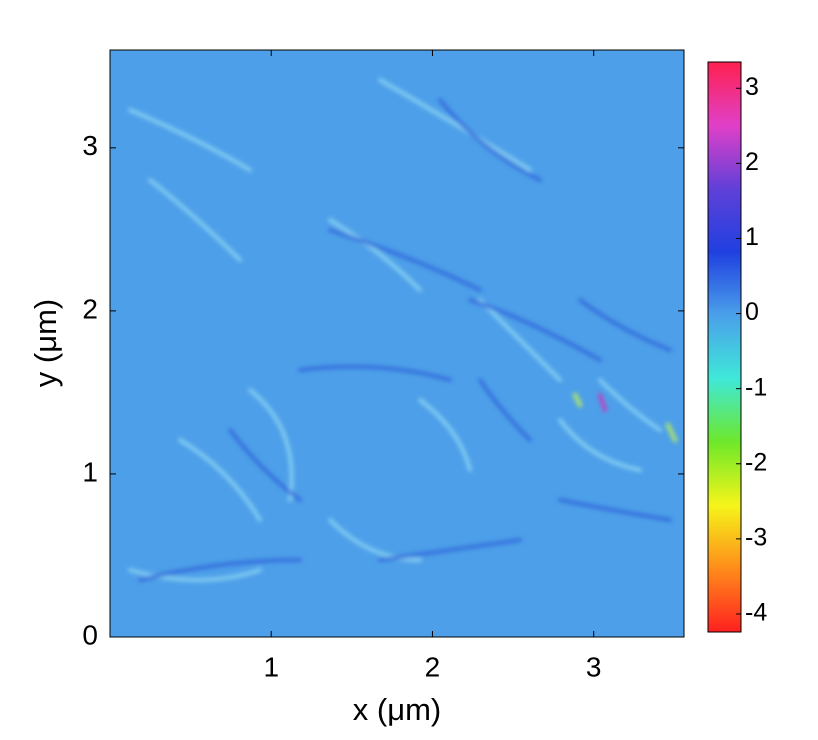  I want to click on colorbar-tick-label: 3, so click(752, 87).